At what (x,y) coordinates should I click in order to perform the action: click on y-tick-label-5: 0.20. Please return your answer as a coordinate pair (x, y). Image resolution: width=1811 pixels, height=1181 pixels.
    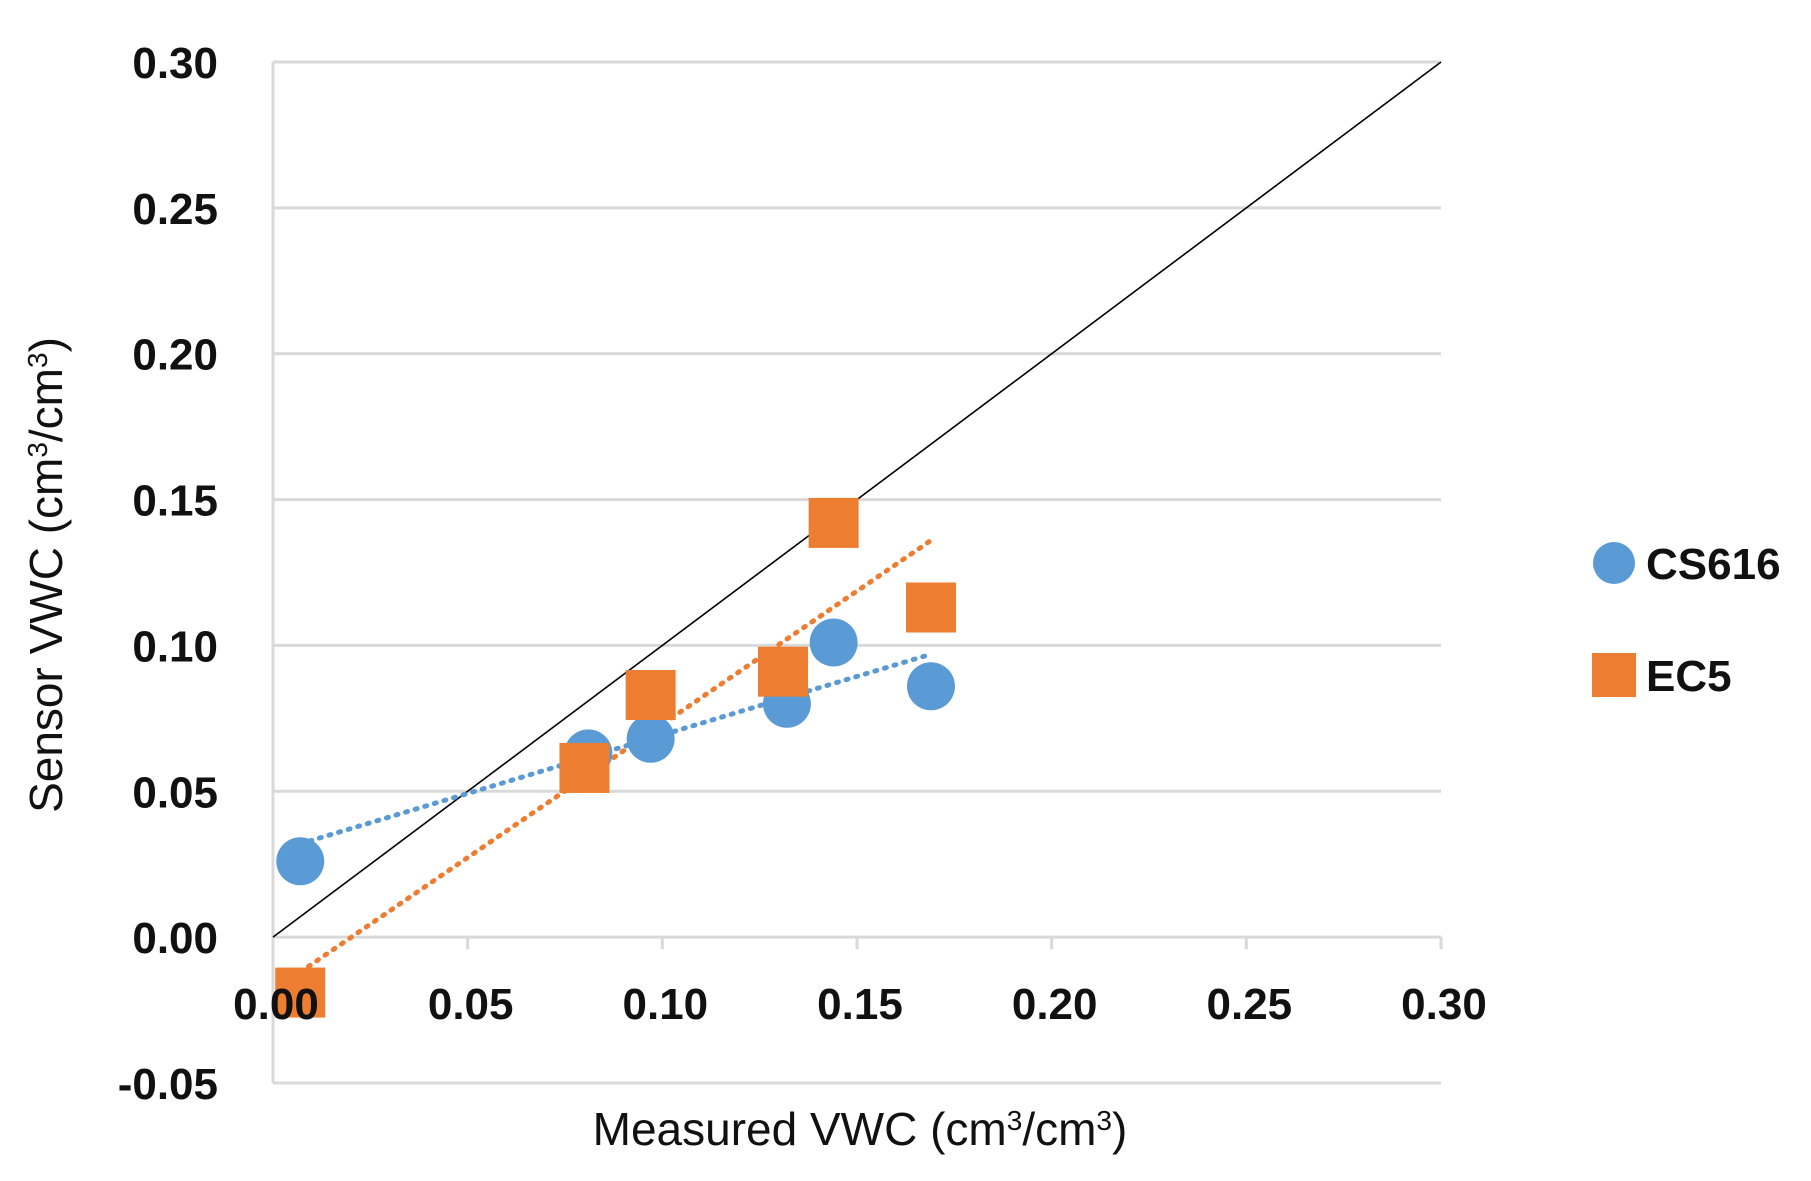
    Looking at the image, I should click on (175, 355).